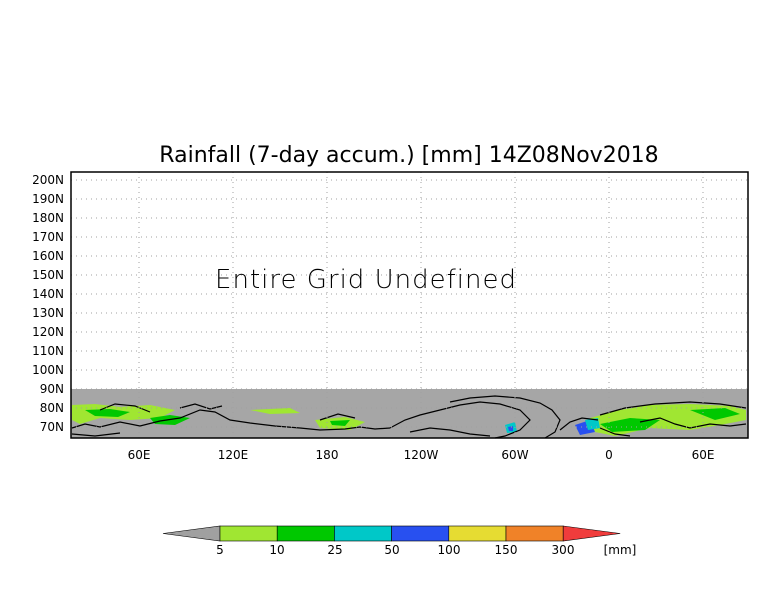  Describe the element at coordinates (327, 455) in the screenshot. I see `lon-label: 180` at that location.